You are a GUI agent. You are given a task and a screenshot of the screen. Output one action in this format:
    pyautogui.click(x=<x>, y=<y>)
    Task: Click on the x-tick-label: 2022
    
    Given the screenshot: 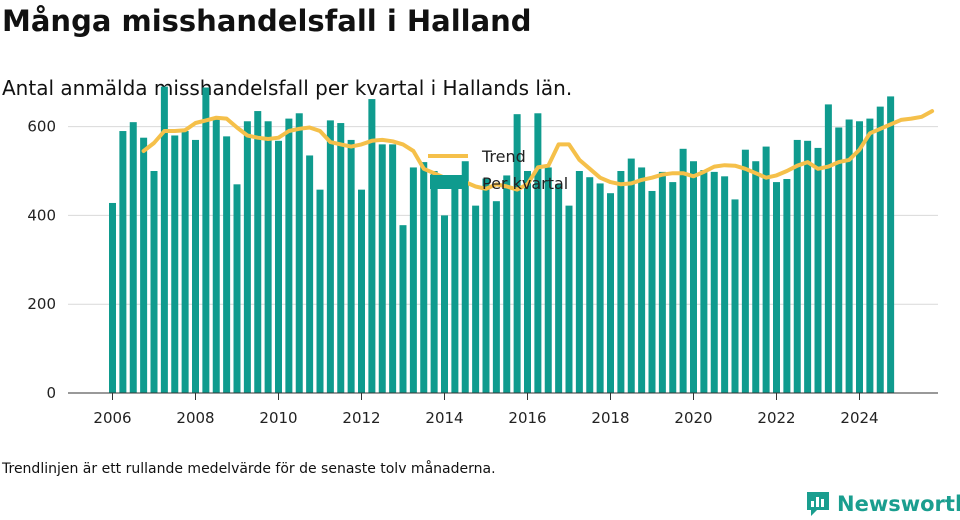 What is the action you would take?
    pyautogui.click(x=776, y=418)
    